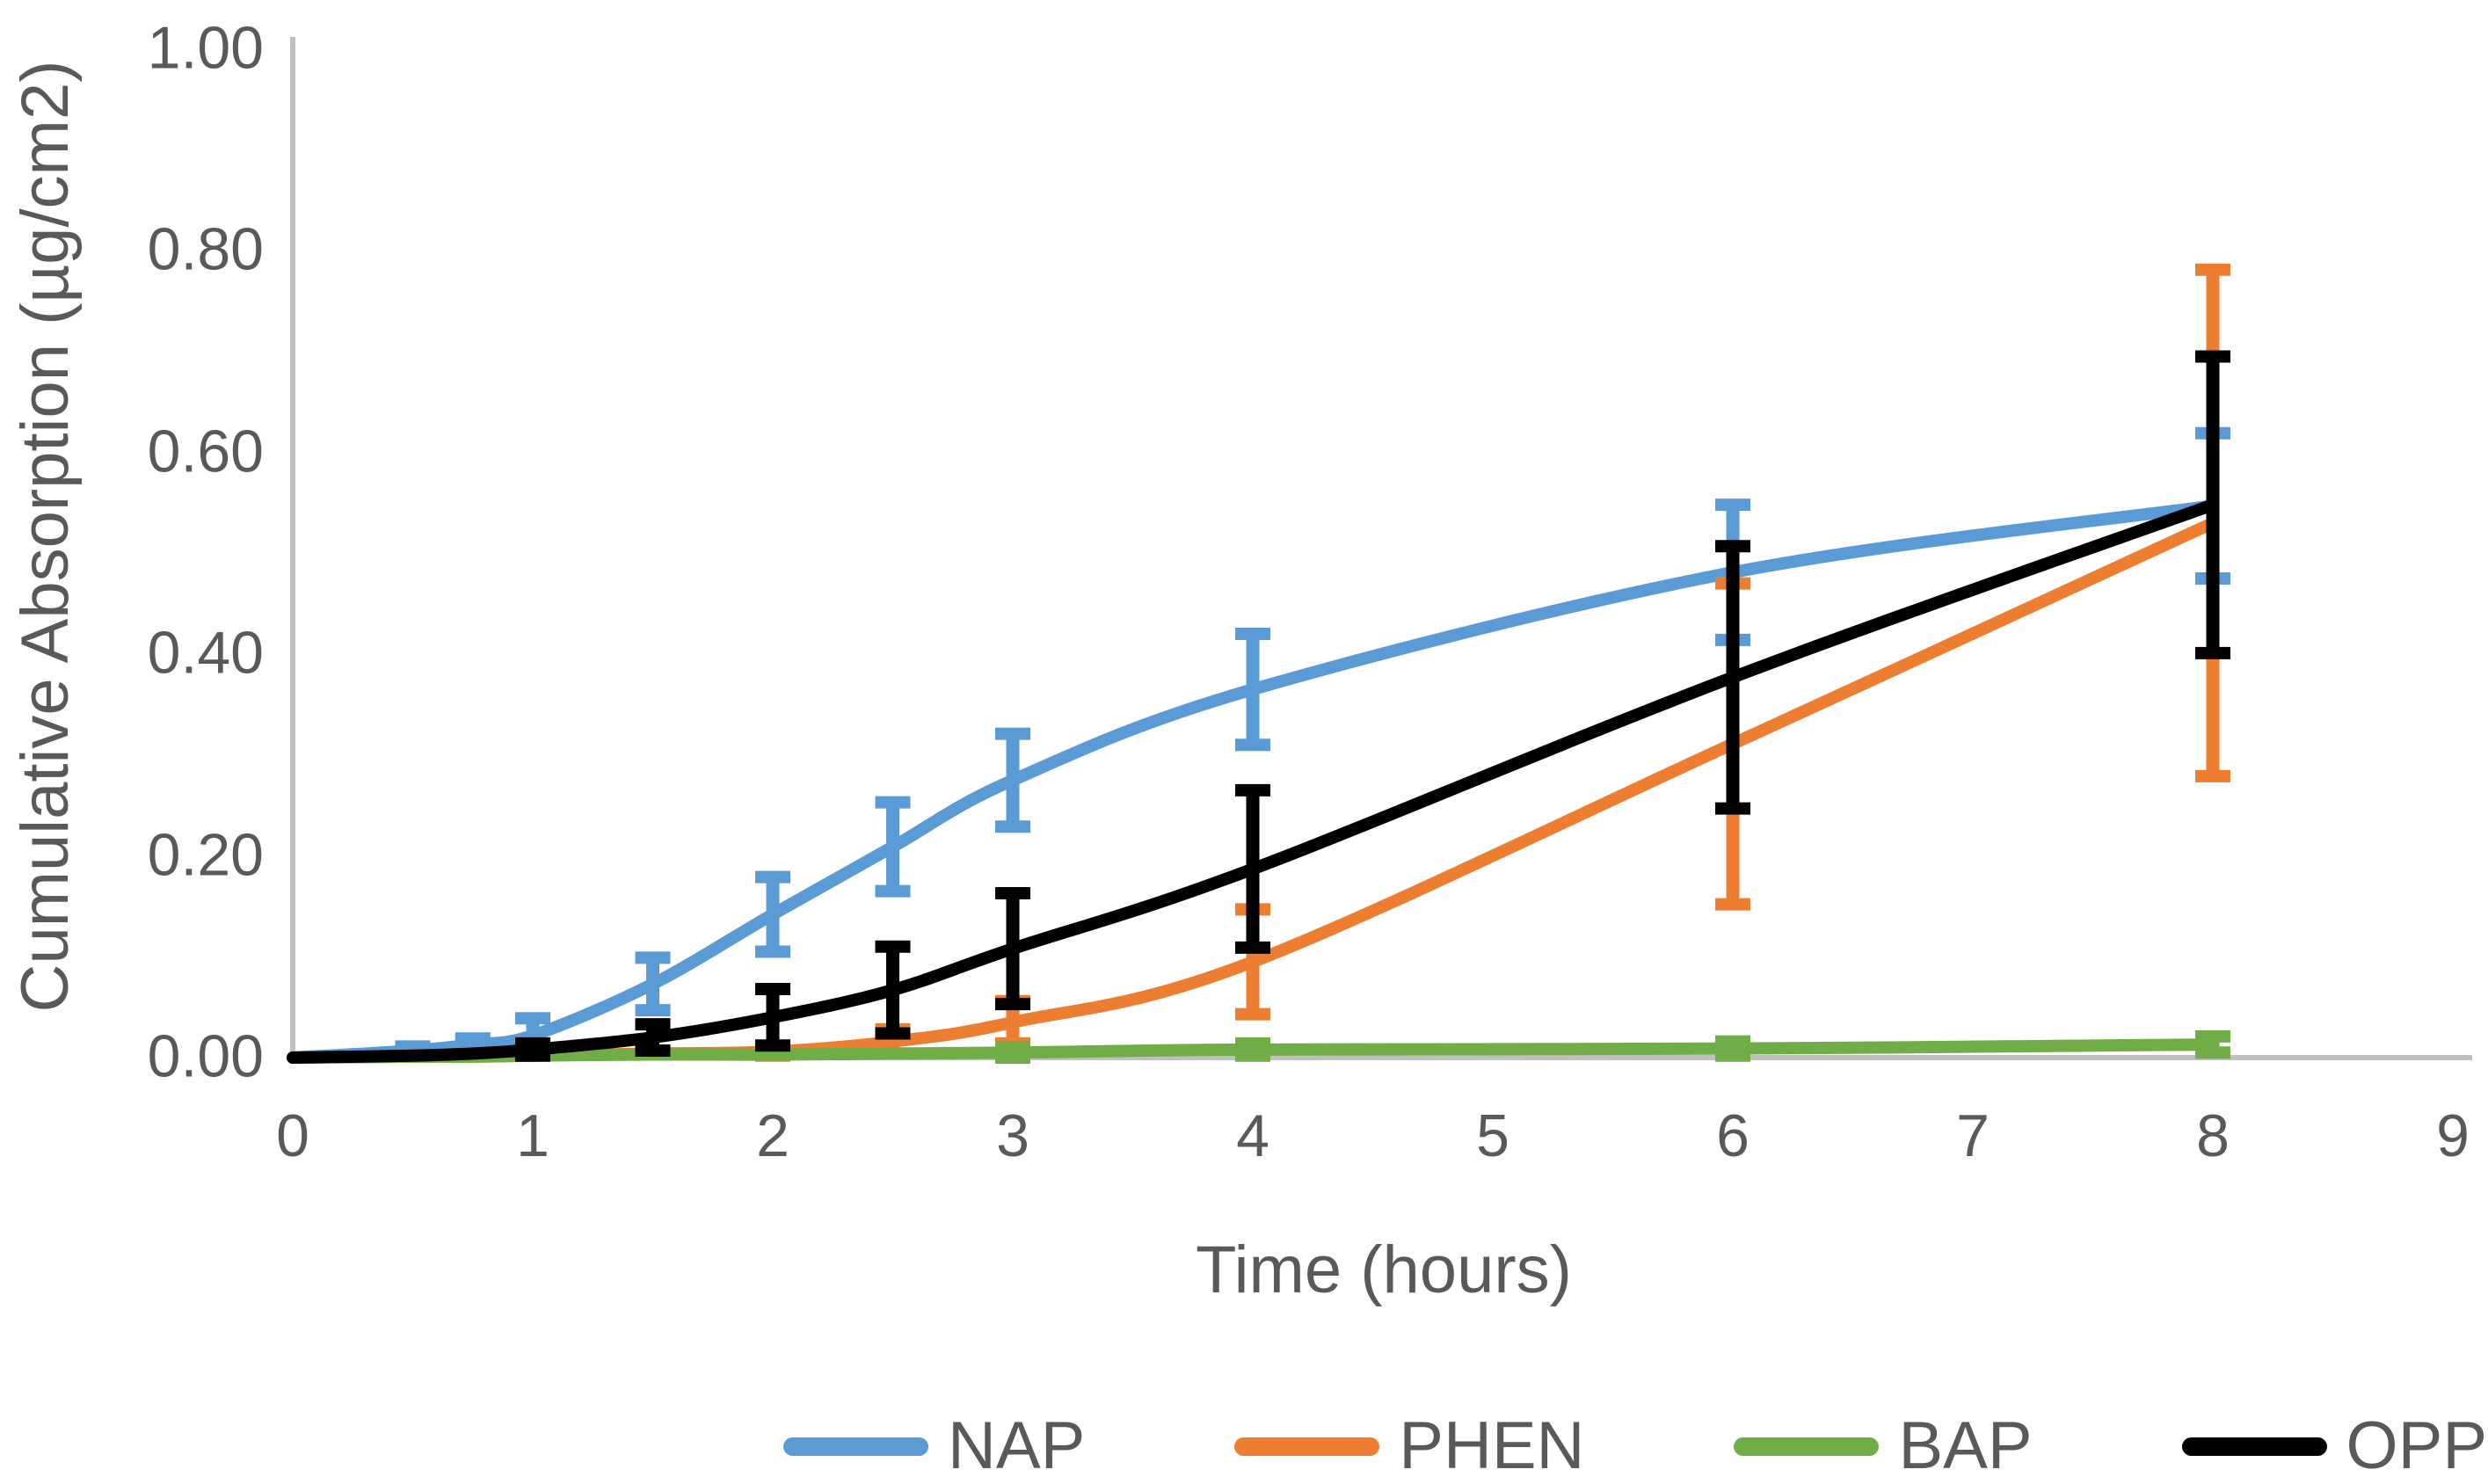 The height and width of the screenshot is (1484, 2488). I want to click on legend-item-opp: OPP, so click(2334, 1446).